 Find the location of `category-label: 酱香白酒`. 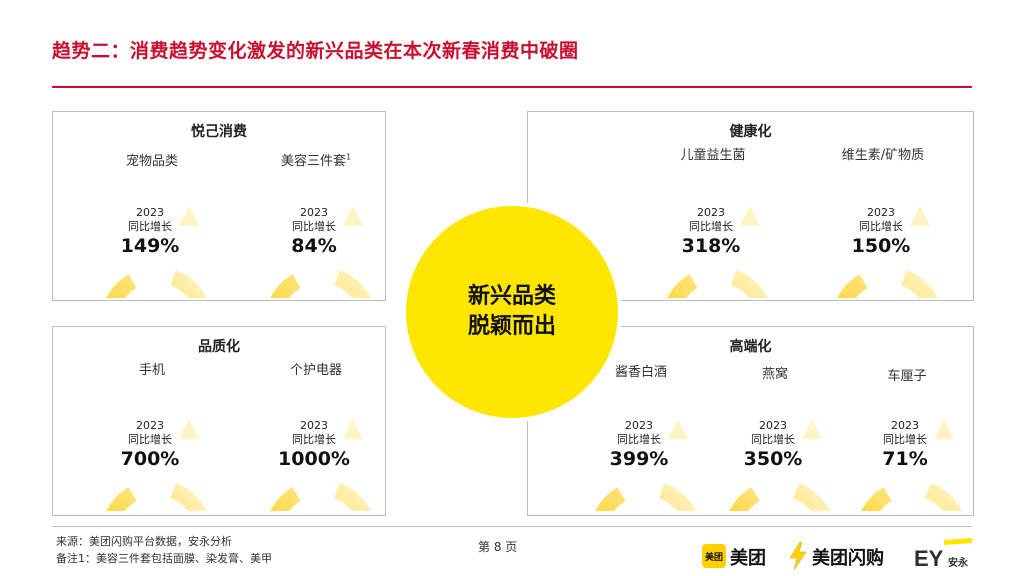

category-label: 酱香白酒 is located at coordinates (640, 372).